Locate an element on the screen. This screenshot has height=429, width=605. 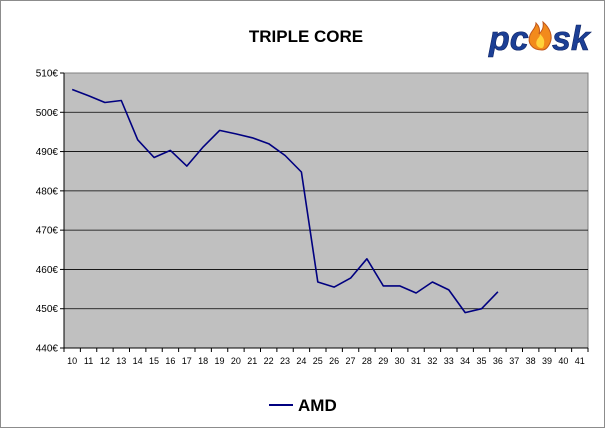
y-tick-label-450: 450€ is located at coordinates (47, 309).